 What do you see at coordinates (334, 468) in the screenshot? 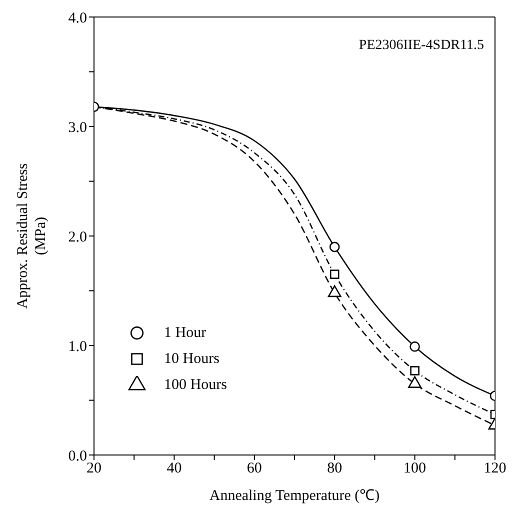
I see `x-tick-label: 80` at bounding box center [334, 468].